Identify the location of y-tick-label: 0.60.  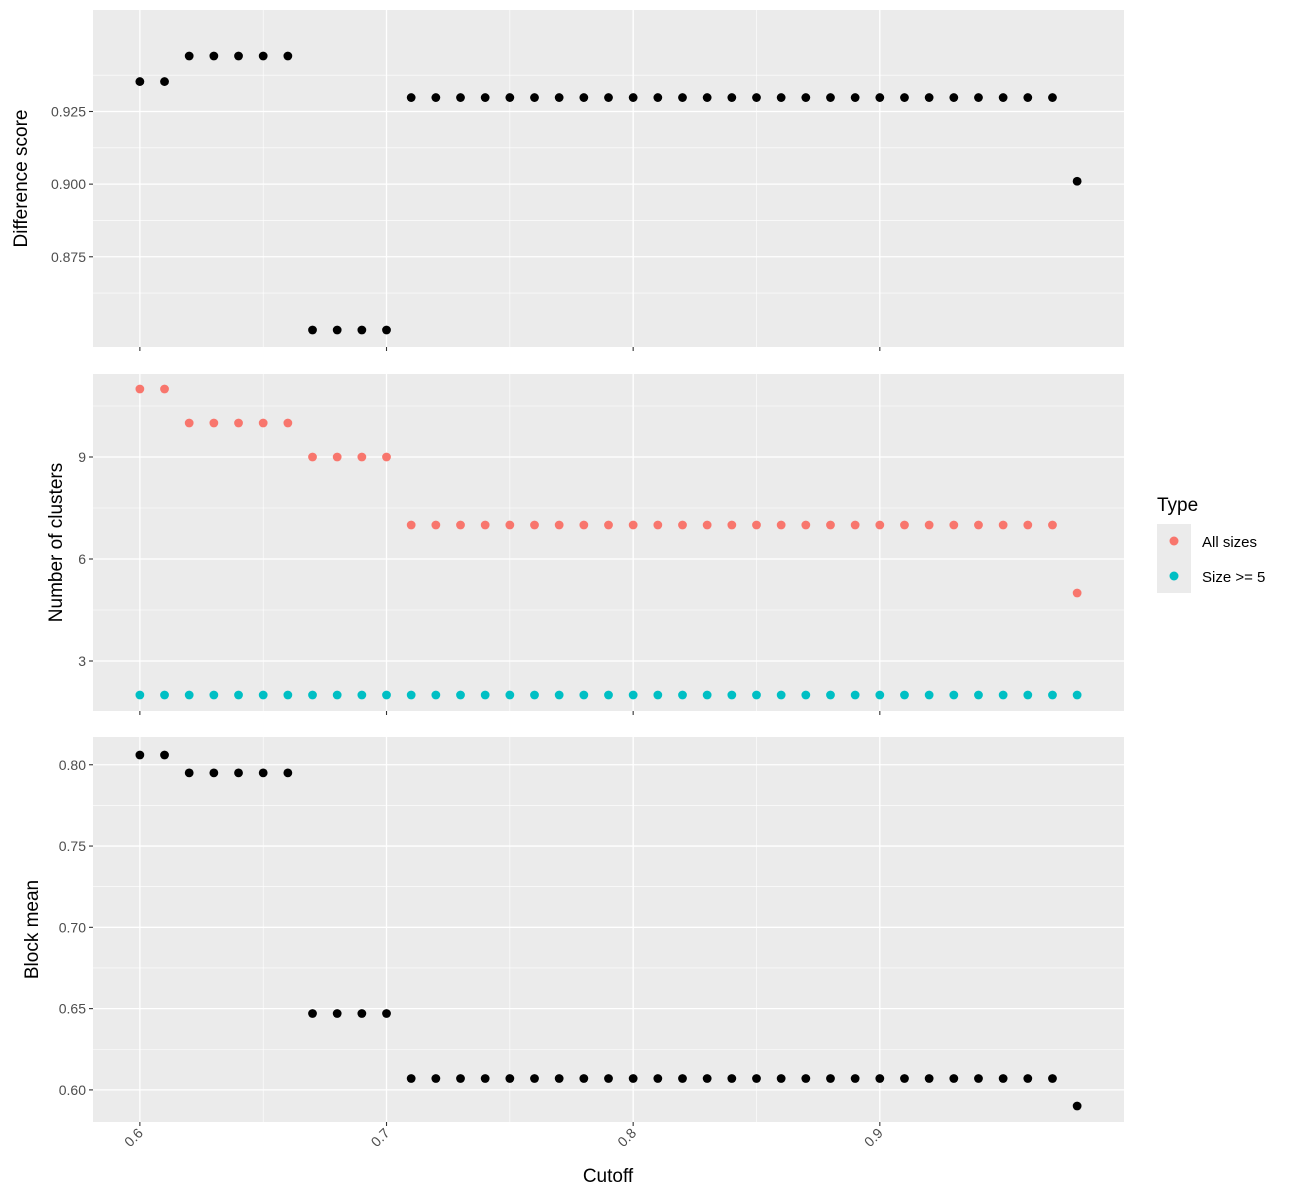
(72, 1090).